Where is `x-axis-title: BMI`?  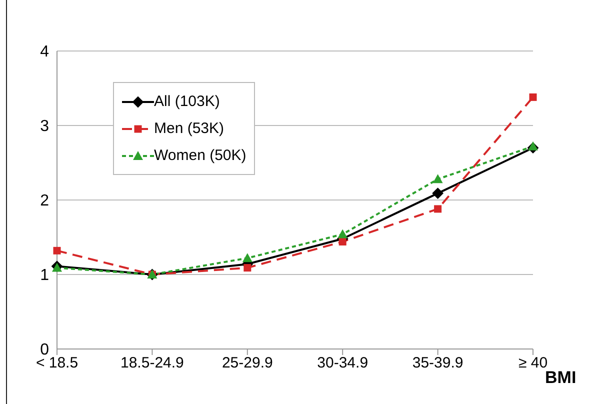
x-axis-title: BMI is located at coordinates (560, 377).